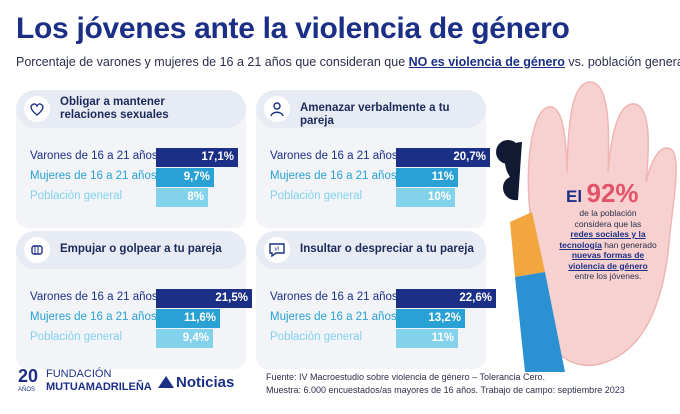  What do you see at coordinates (443, 157) in the screenshot?
I see `bar-varones: 20,7%` at bounding box center [443, 157].